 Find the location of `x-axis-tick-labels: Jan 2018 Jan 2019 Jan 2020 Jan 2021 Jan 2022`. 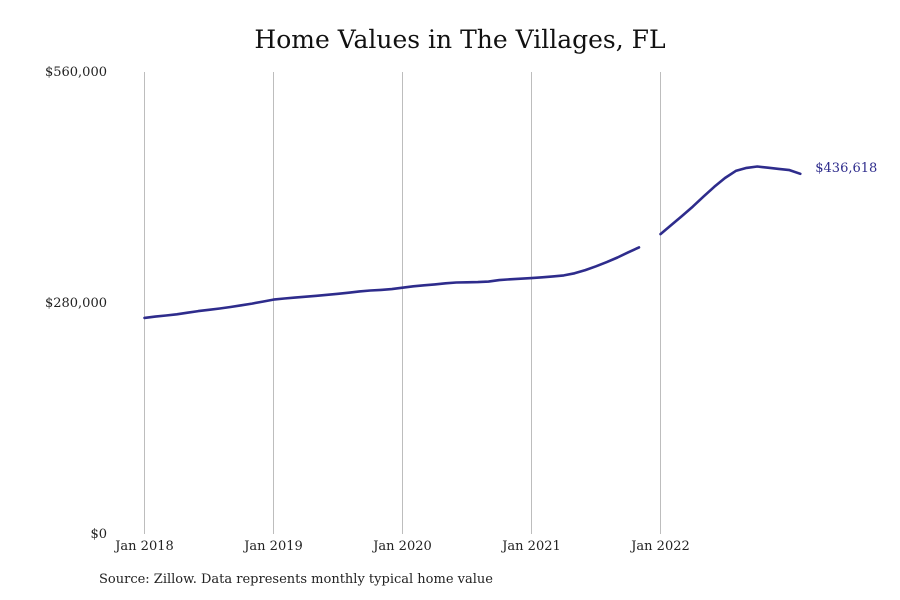

x-axis-tick-labels: Jan 2018 Jan 2019 Jan 2020 Jan 2021 Jan 2022 is located at coordinates (401, 546).